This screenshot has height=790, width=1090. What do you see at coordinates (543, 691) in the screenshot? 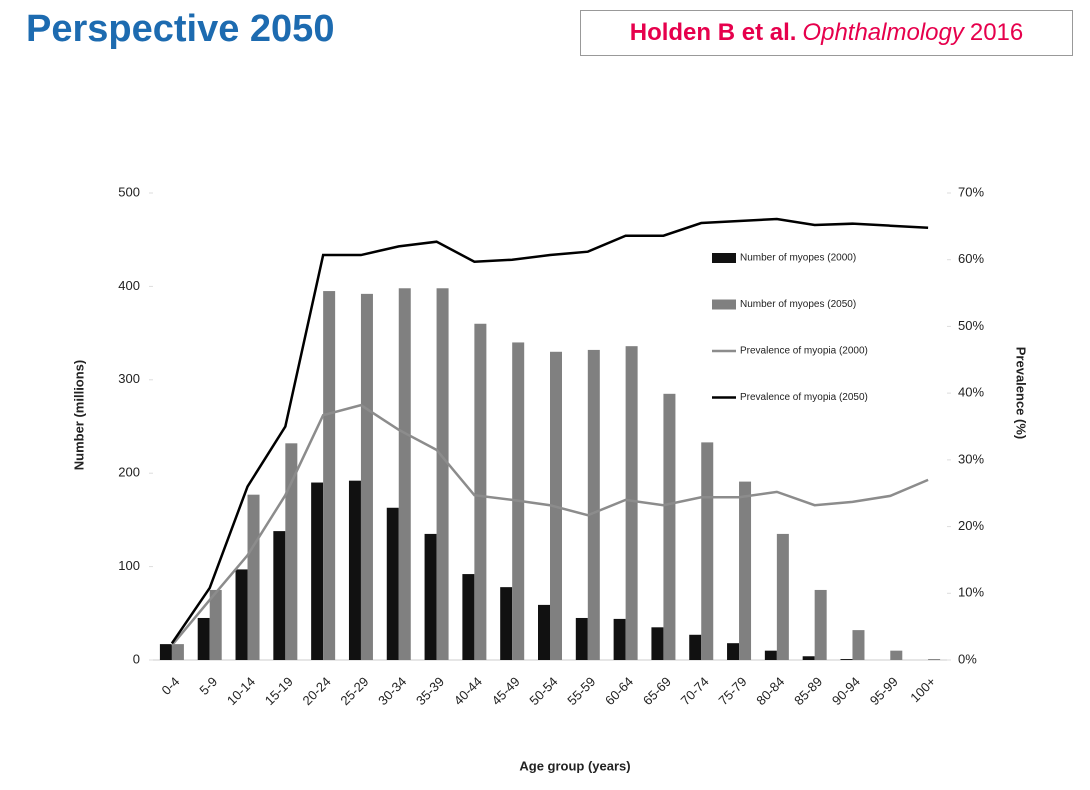
I see `x-tick-label: 50-54` at bounding box center [543, 691].